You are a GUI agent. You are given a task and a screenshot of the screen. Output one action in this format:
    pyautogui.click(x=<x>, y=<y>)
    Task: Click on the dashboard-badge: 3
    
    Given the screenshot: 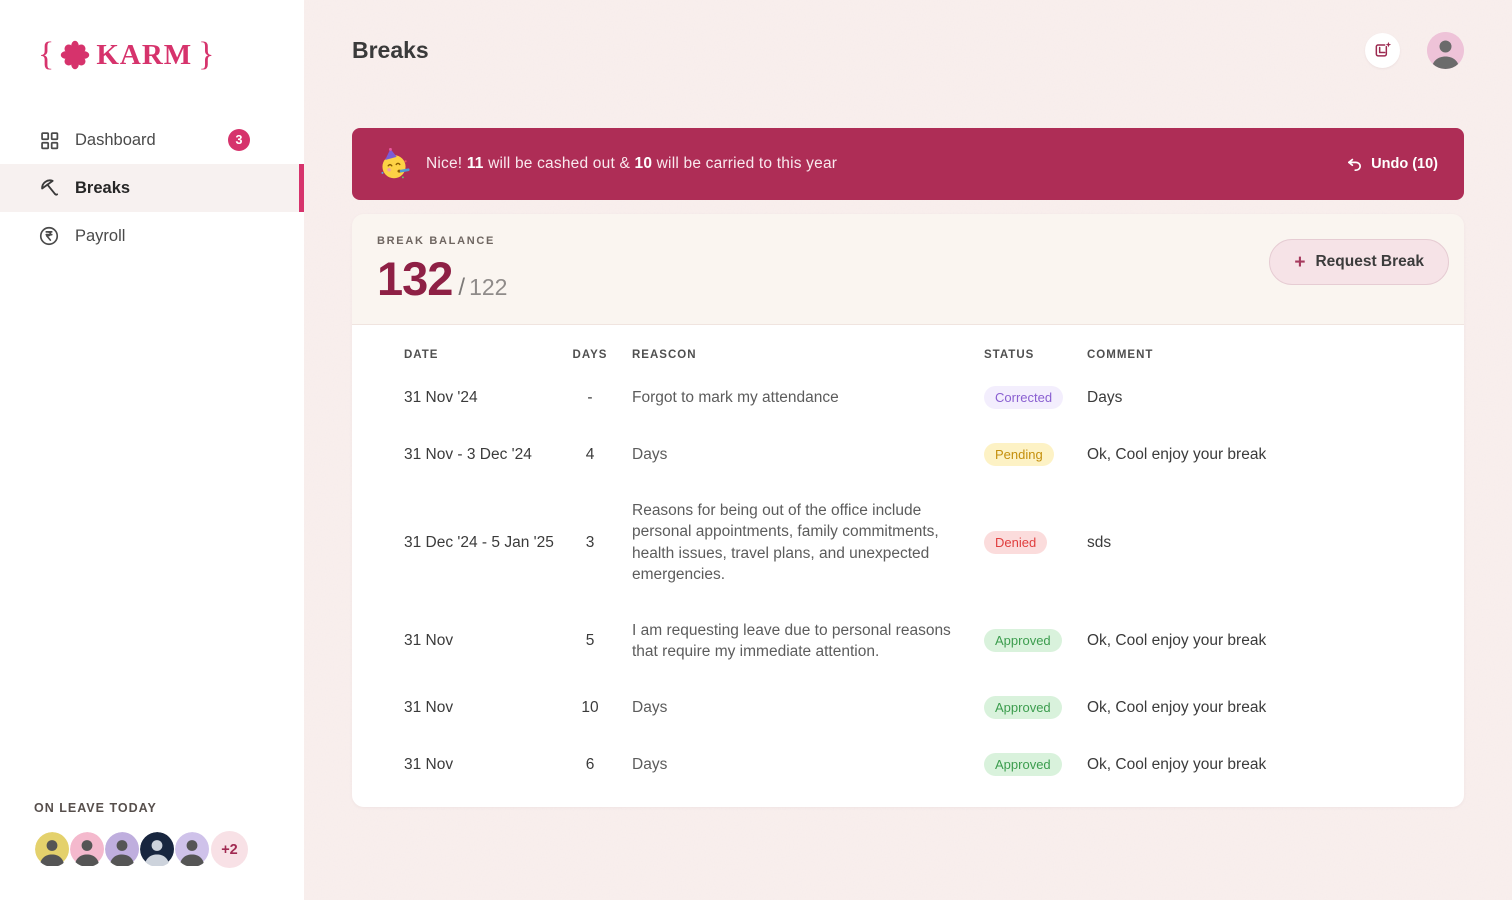 What is the action you would take?
    pyautogui.click(x=239, y=140)
    